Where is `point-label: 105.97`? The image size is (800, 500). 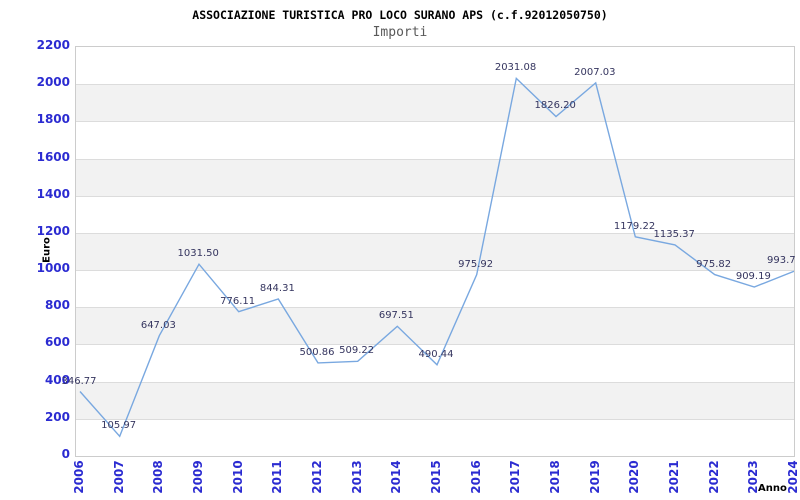
point-label: 105.97 is located at coordinates (119, 426).